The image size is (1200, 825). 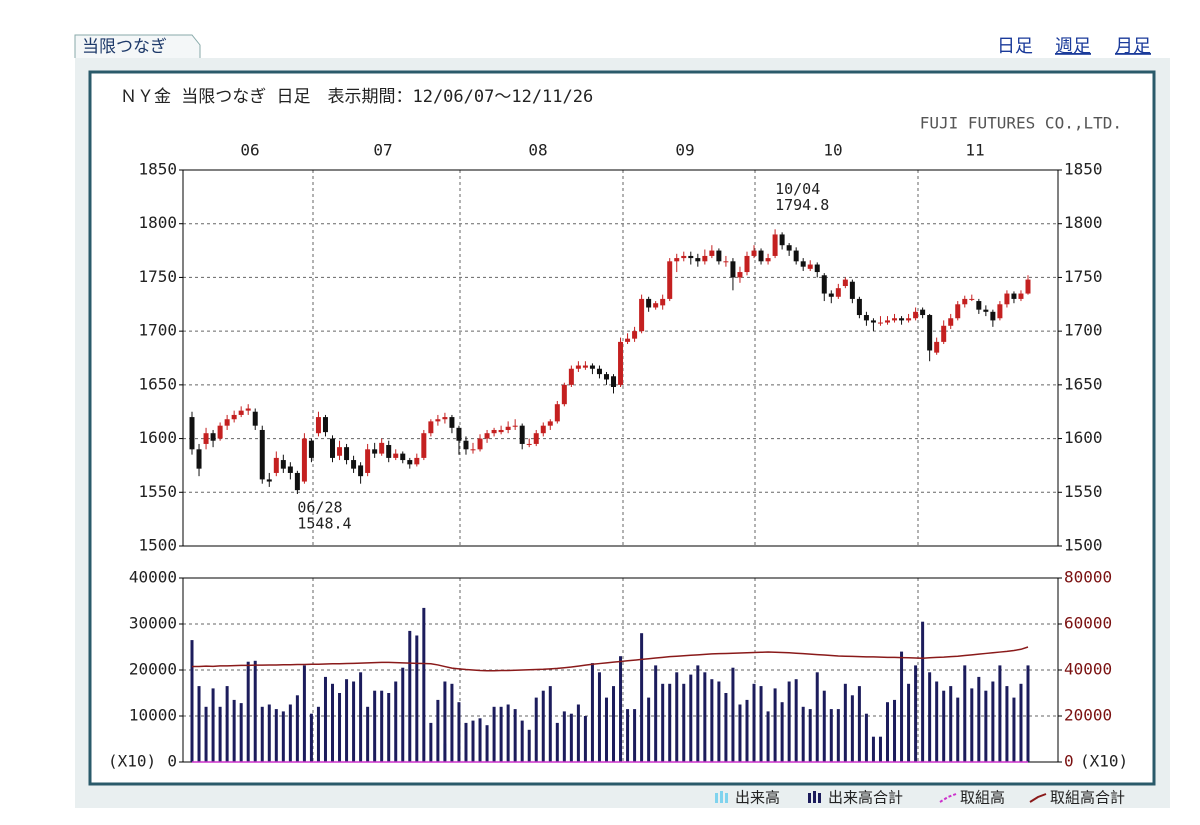 I want to click on month-label: 06, so click(x=249, y=150).